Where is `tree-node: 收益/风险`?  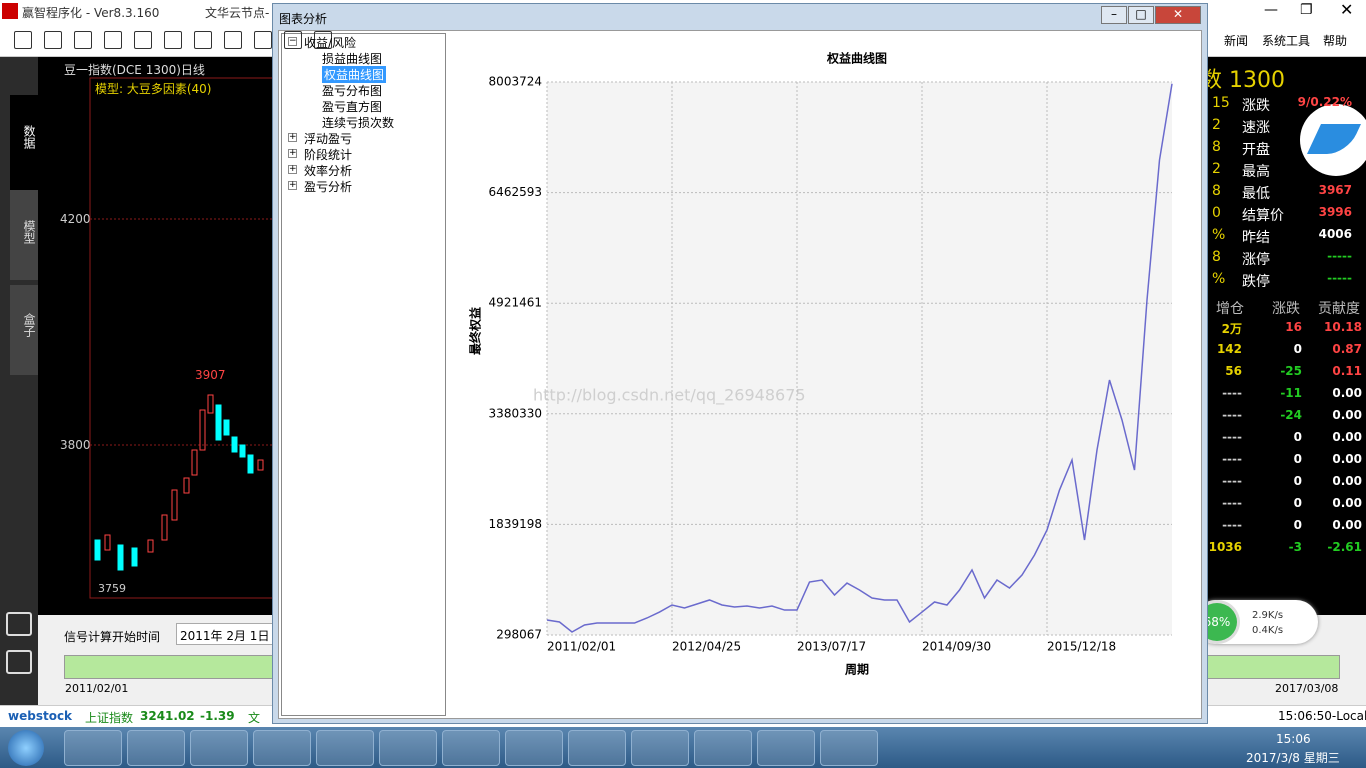
tree-node: 收益/风险 is located at coordinates (330, 43).